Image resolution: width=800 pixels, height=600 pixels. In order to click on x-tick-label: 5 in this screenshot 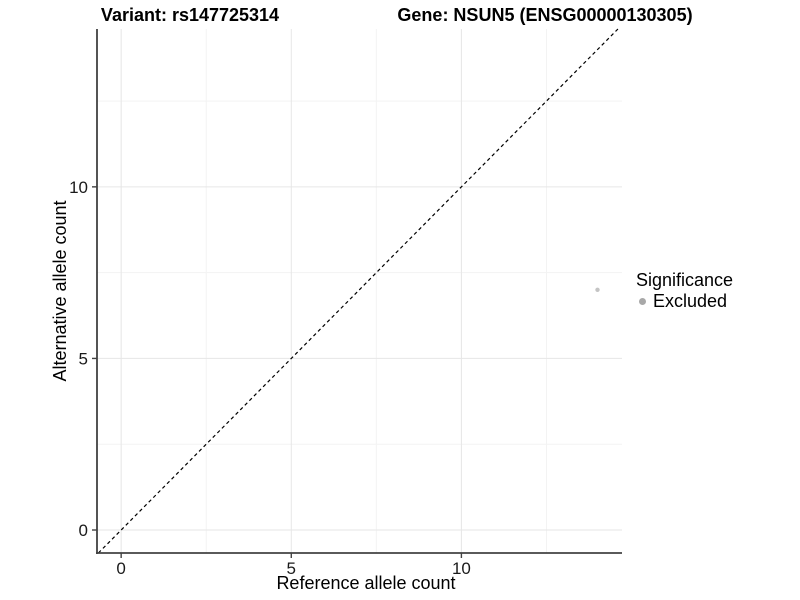, I will do `click(291, 568)`.